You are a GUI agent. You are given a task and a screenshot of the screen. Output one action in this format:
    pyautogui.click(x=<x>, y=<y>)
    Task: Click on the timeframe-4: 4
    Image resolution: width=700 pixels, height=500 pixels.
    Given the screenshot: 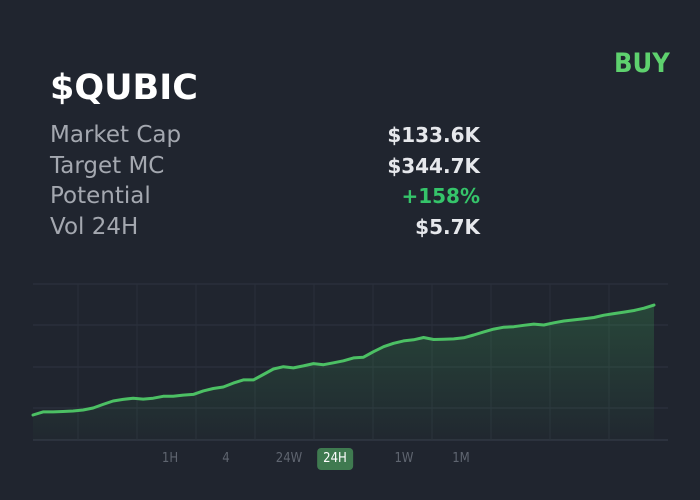 What is the action you would take?
    pyautogui.click(x=226, y=458)
    